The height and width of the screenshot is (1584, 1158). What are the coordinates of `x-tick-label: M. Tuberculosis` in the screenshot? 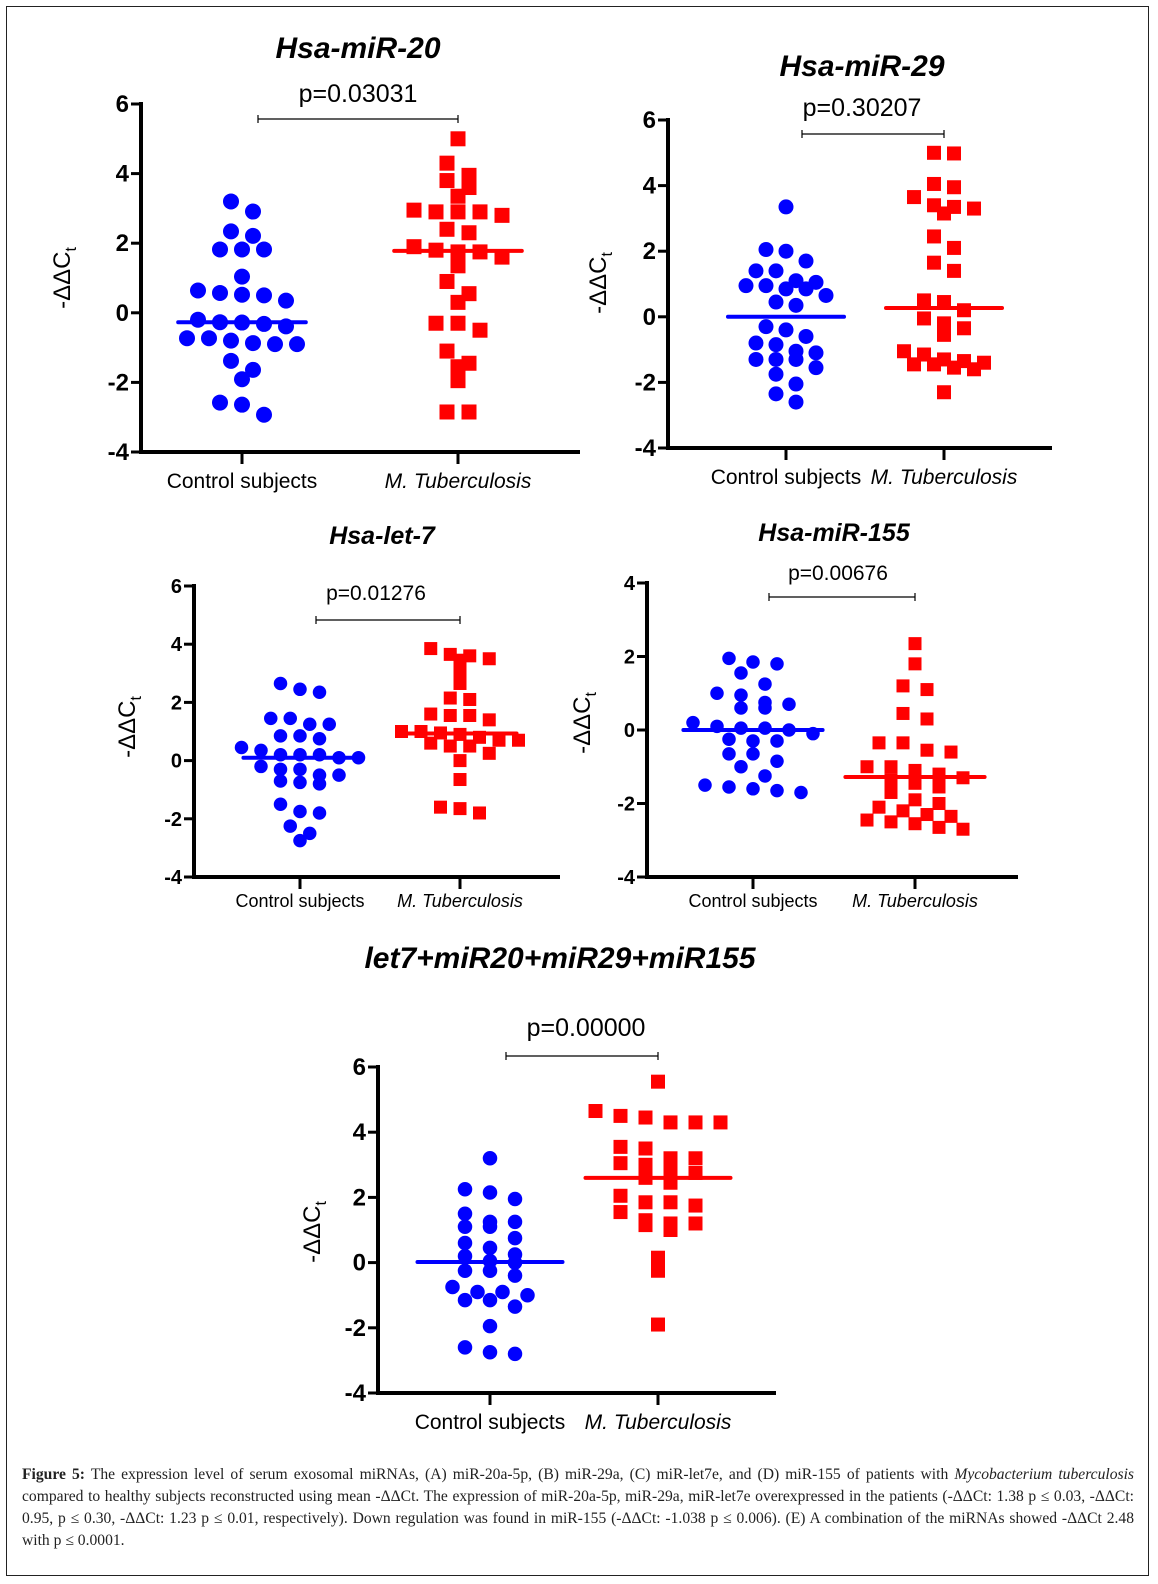 It's located at (658, 1422).